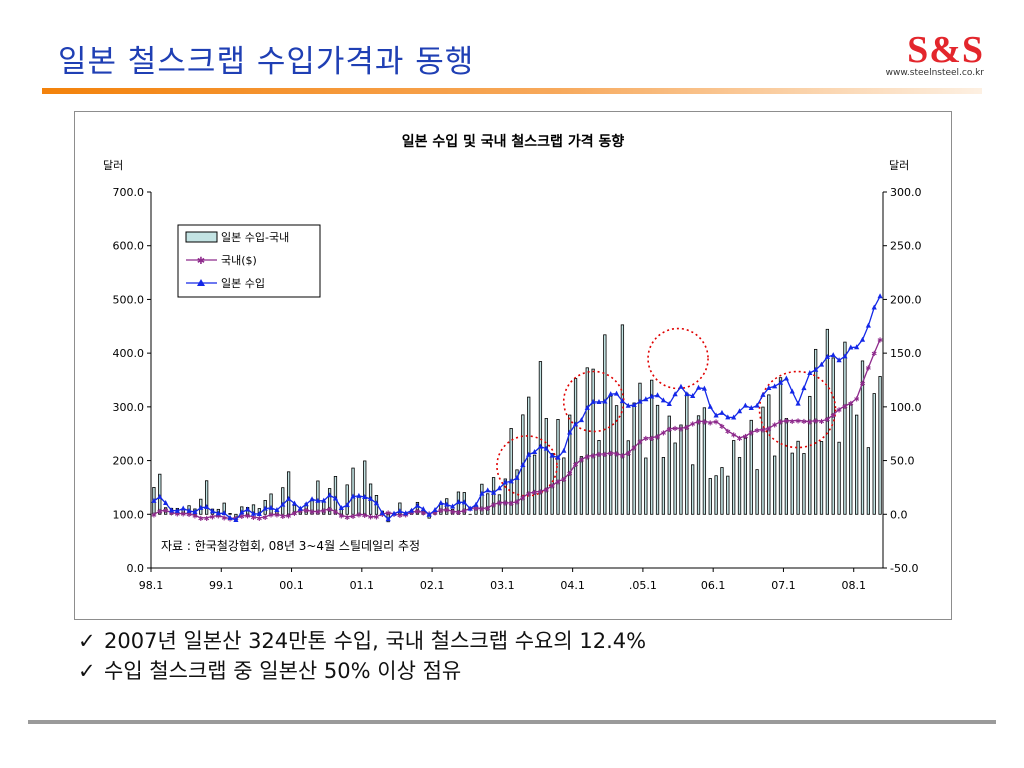  I want to click on highlight-circle, so click(797, 409).